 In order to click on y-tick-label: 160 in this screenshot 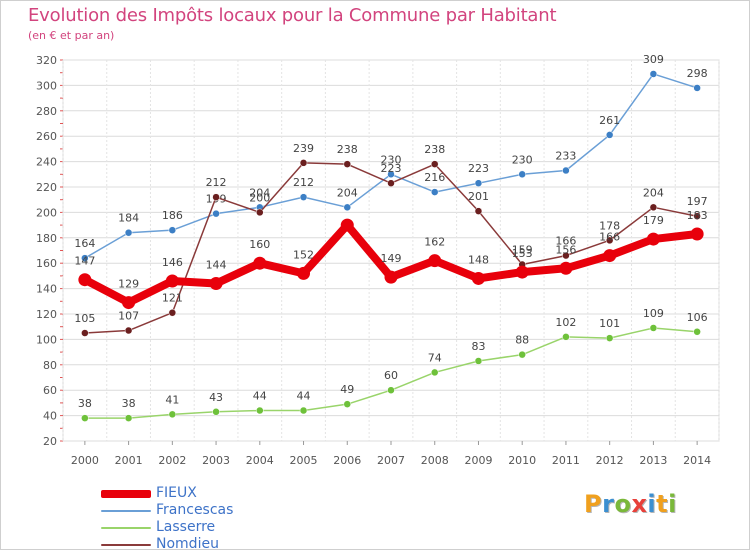, I will do `click(46, 263)`.